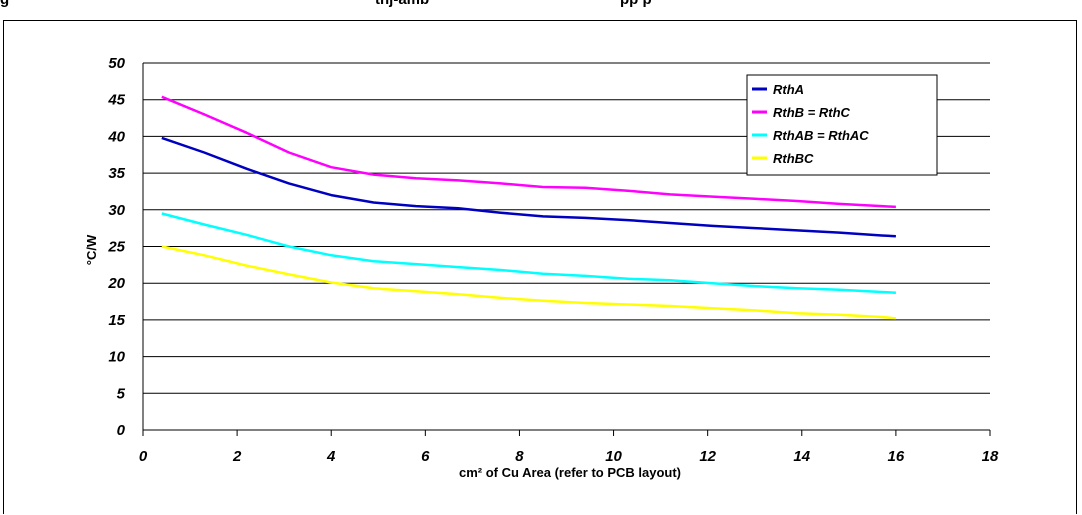  What do you see at coordinates (570, 472) in the screenshot?
I see `x-axis-title: cm² of Cu Area (refer to PCB layout)` at bounding box center [570, 472].